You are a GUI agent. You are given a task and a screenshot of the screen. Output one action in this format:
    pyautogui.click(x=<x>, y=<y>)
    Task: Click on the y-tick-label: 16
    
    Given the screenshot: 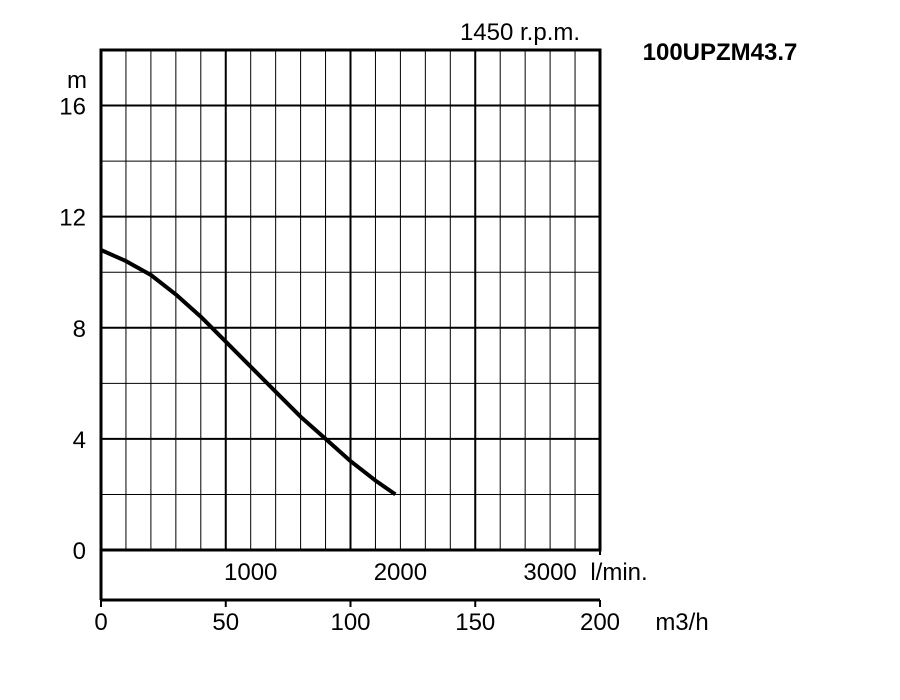 What is the action you would take?
    pyautogui.click(x=72, y=107)
    